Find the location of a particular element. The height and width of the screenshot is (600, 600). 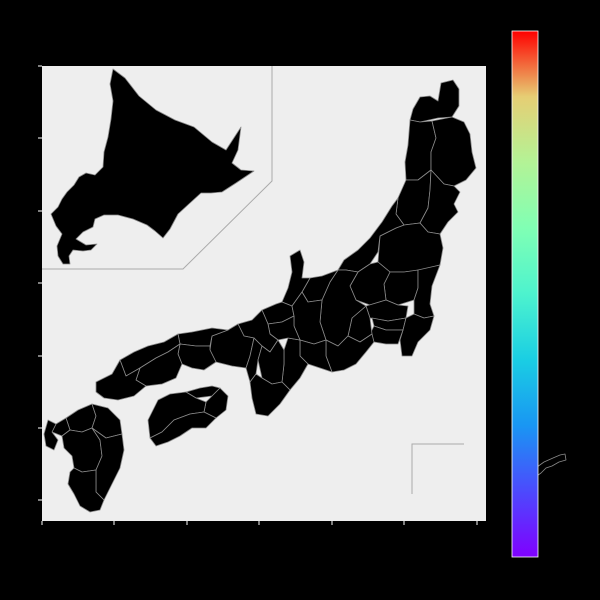

region-nara is located at coordinates (271, 362).